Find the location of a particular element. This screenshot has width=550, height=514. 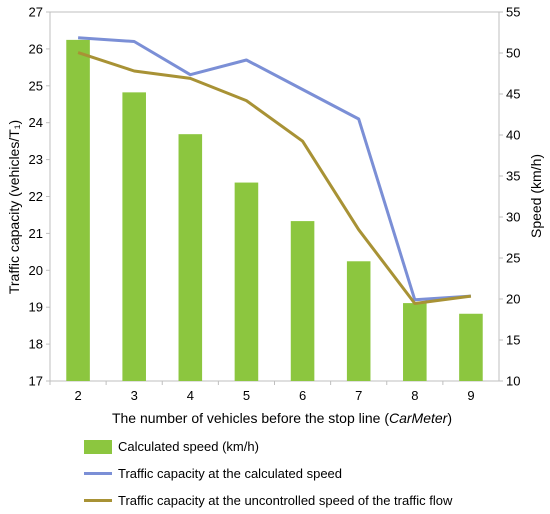

left-tick-label: 25 is located at coordinates (36, 85).